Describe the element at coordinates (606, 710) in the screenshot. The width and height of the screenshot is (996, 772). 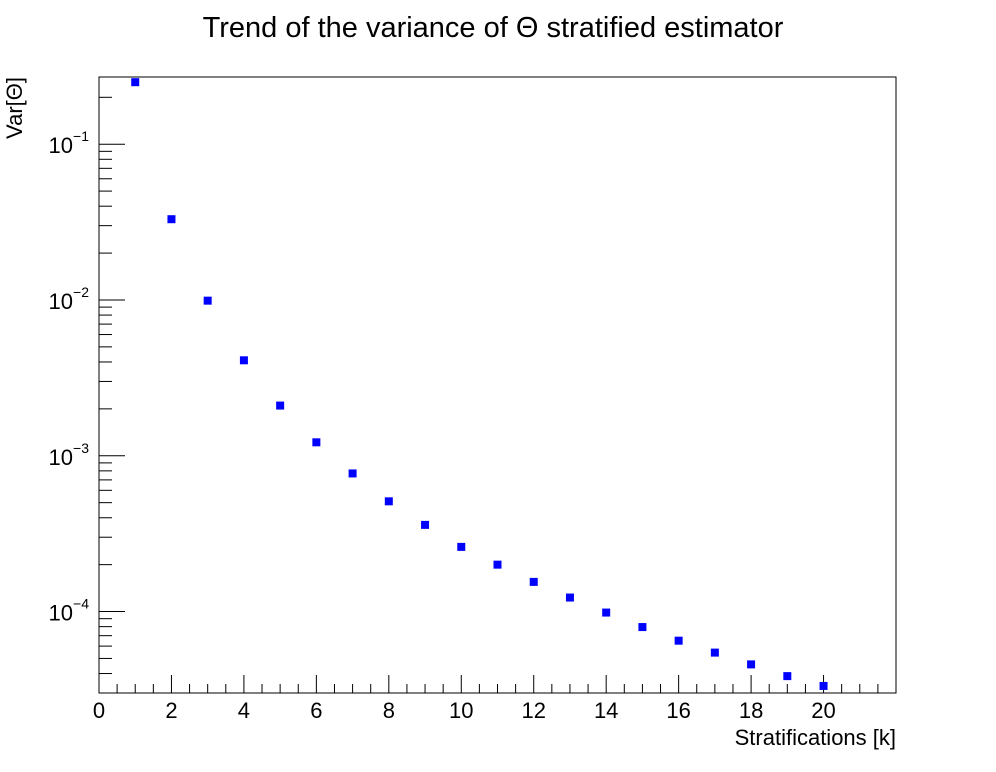
I see `x-tick-label: 14` at that location.